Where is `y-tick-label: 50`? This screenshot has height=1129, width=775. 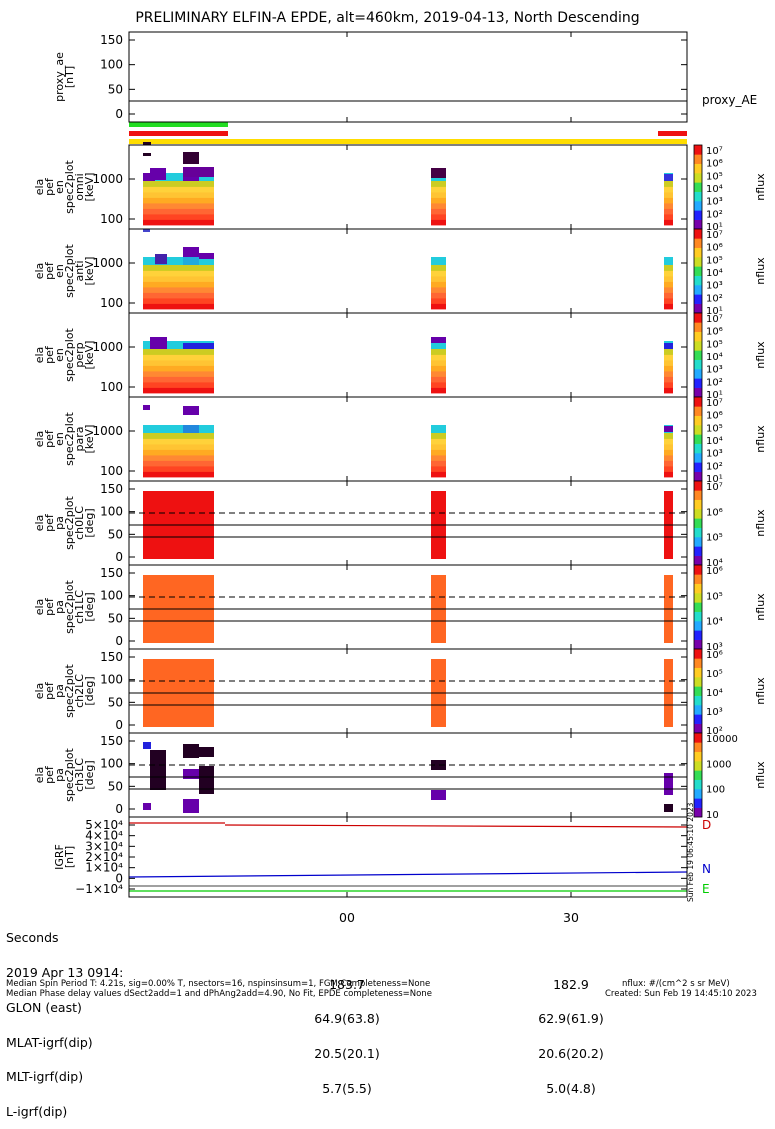 y-tick-label: 50 is located at coordinates (115, 534).